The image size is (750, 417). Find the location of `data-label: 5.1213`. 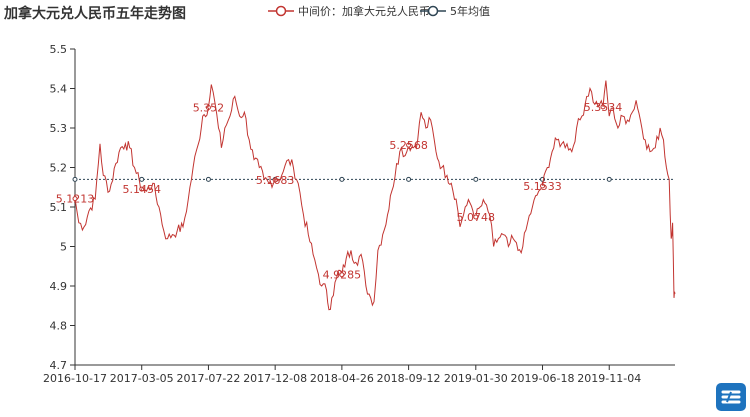

data-label: 5.1213 is located at coordinates (75, 199).